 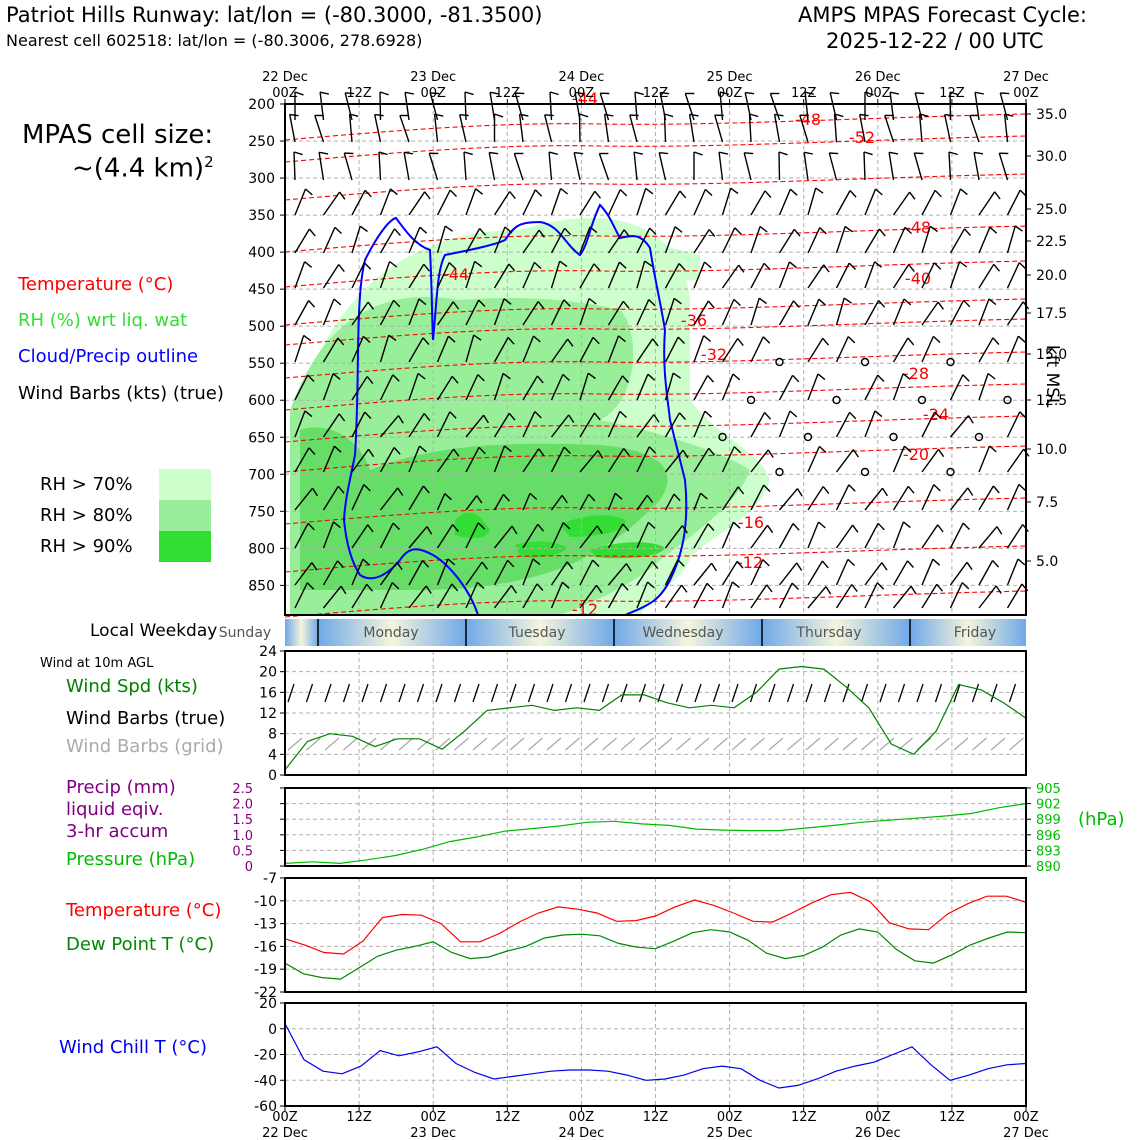 What do you see at coordinates (1051, 314) in the screenshot?
I see `kft-tick-label: 17.5` at bounding box center [1051, 314].